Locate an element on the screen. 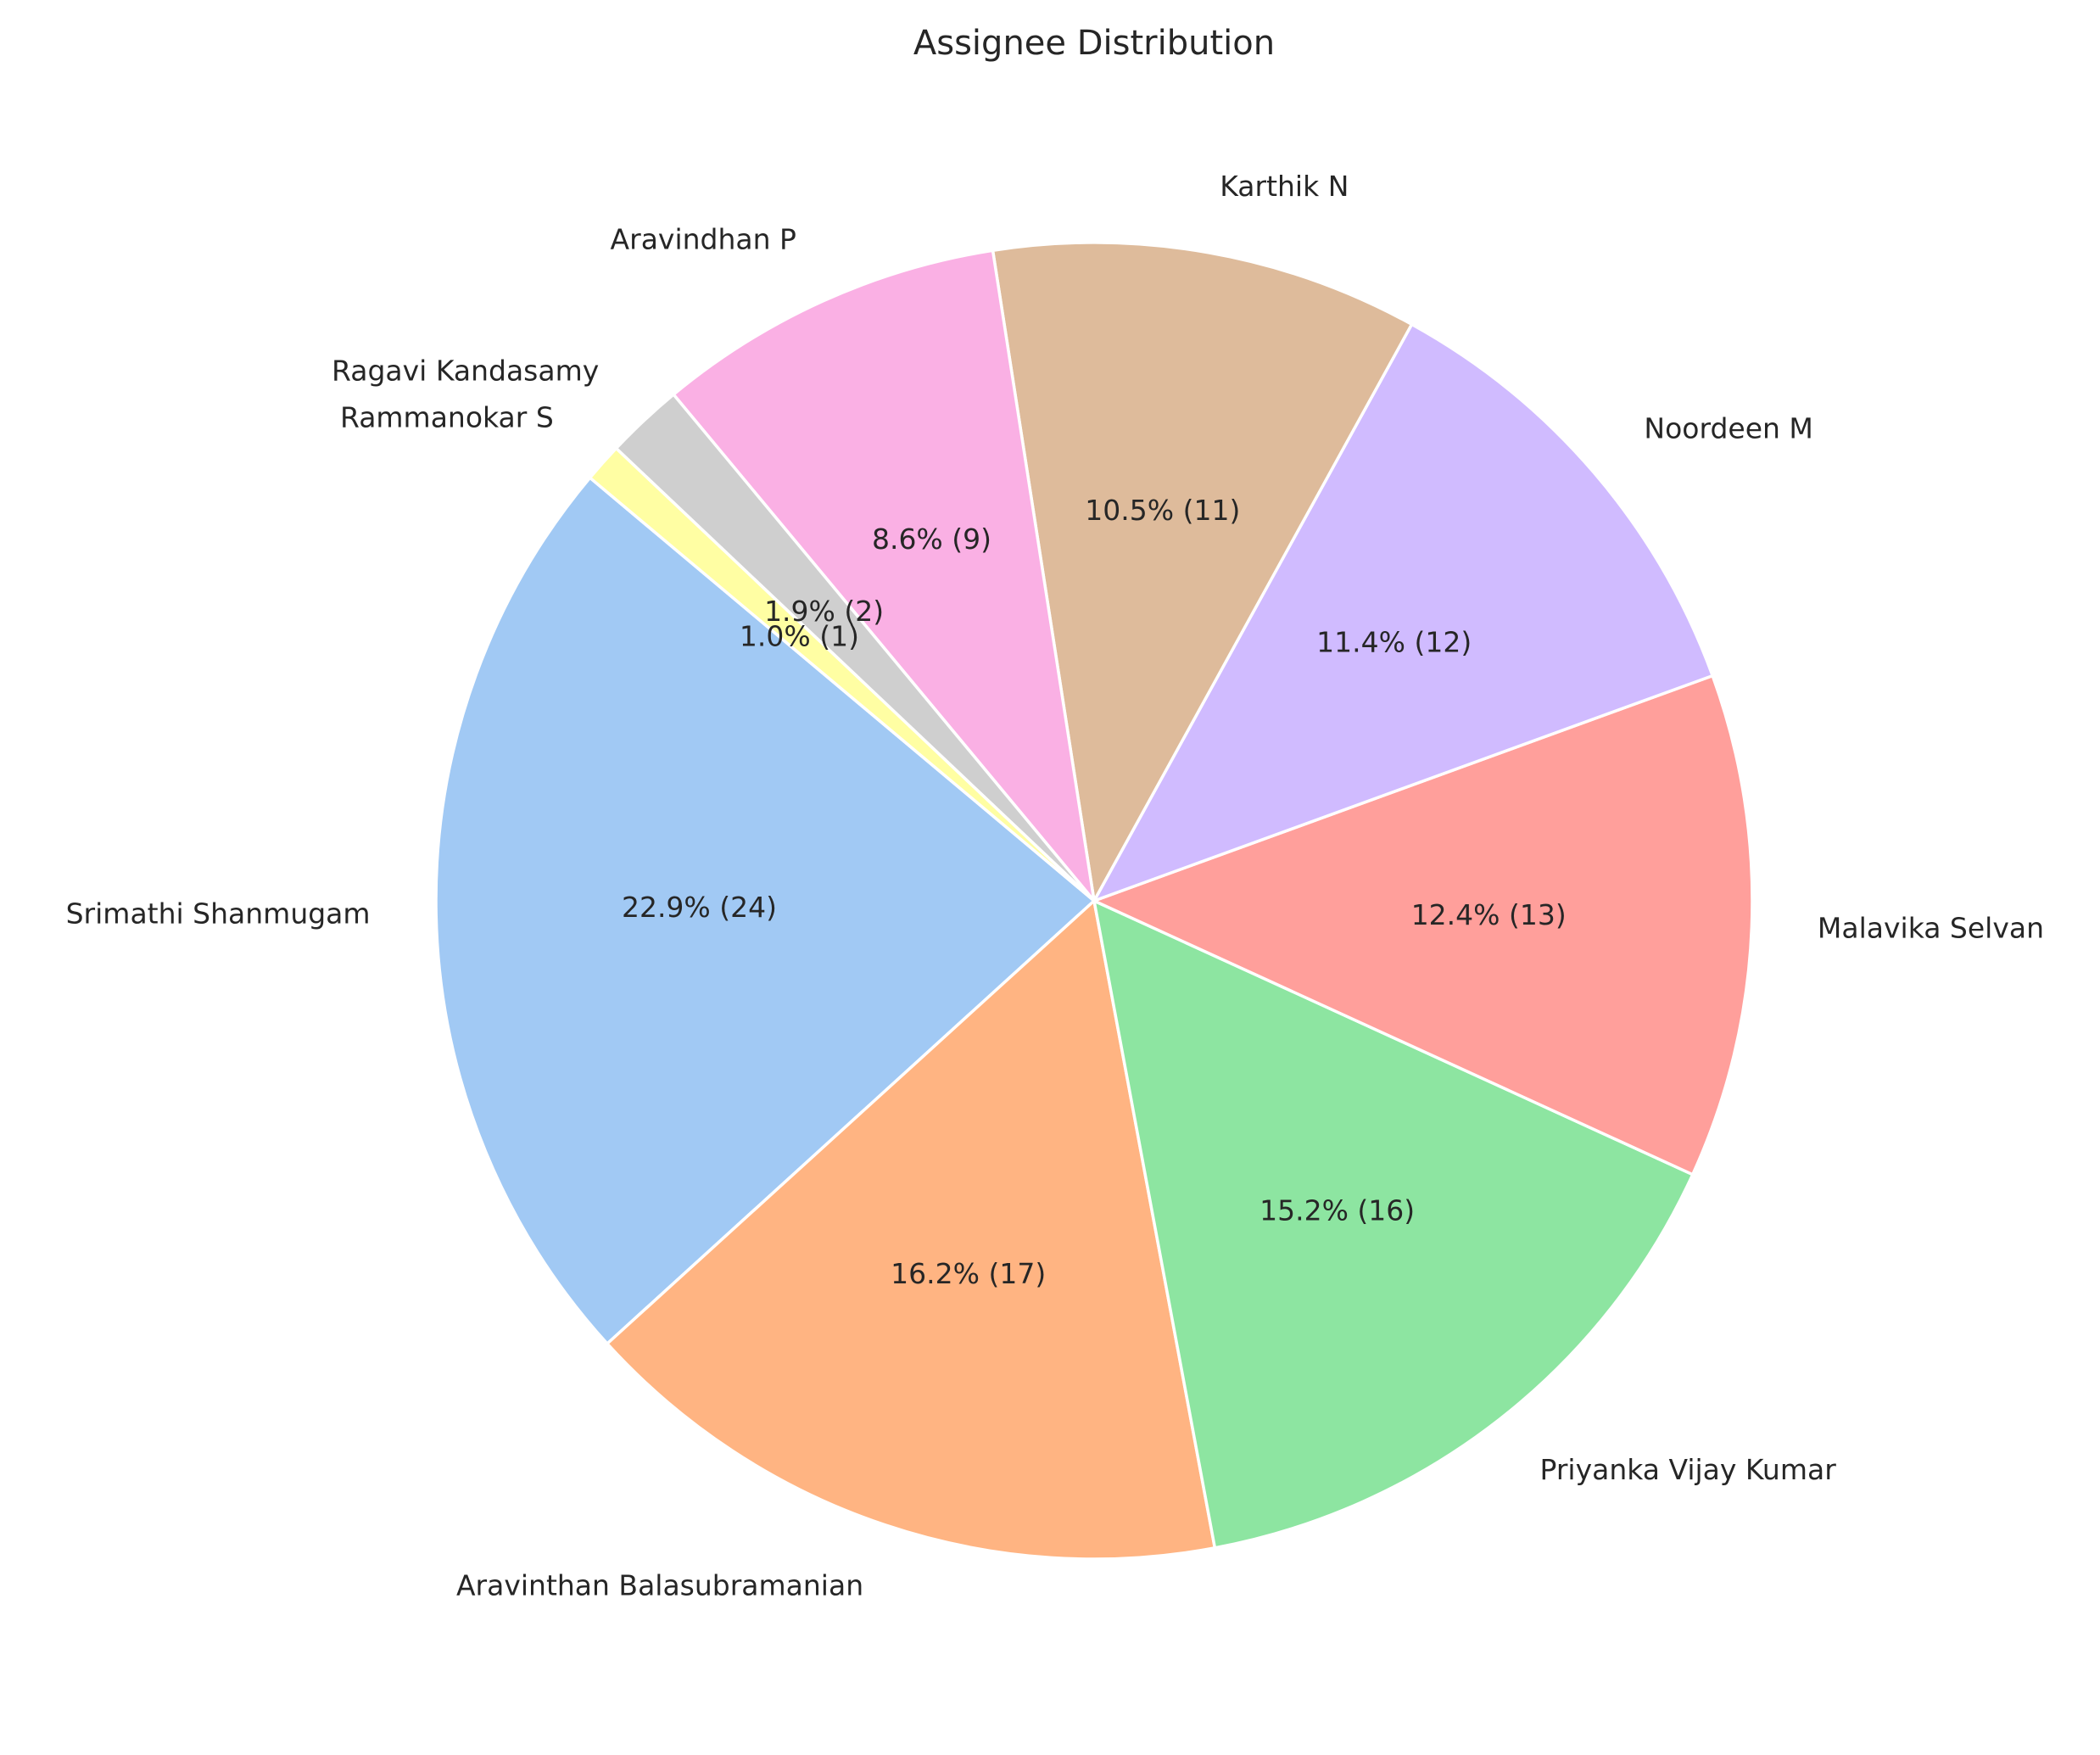 The image size is (2100, 1755). pie-slice-malavika-selvan is located at coordinates (1423, 925).